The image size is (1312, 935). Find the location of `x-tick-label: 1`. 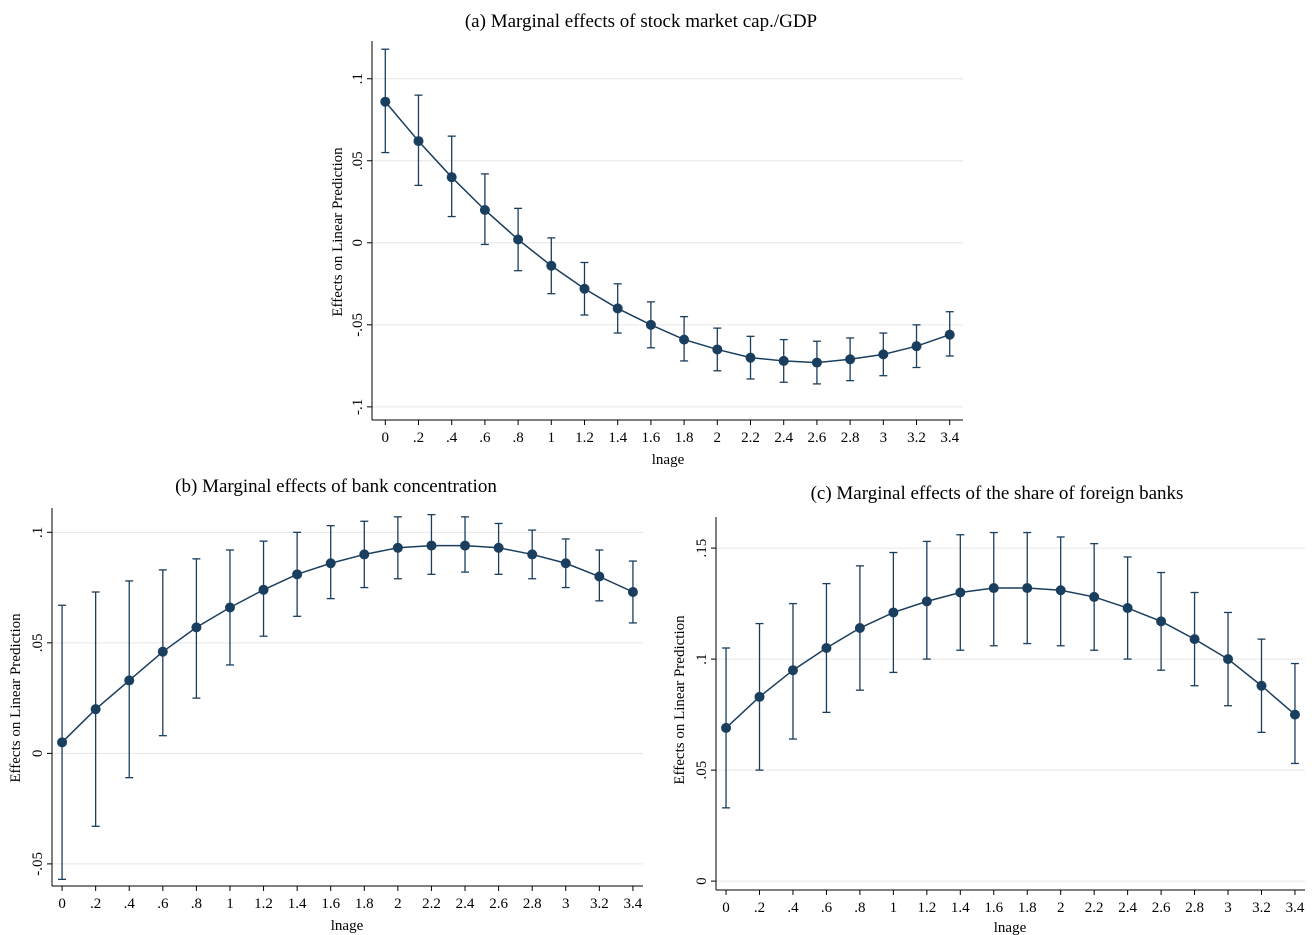

x-tick-label: 1 is located at coordinates (230, 904).